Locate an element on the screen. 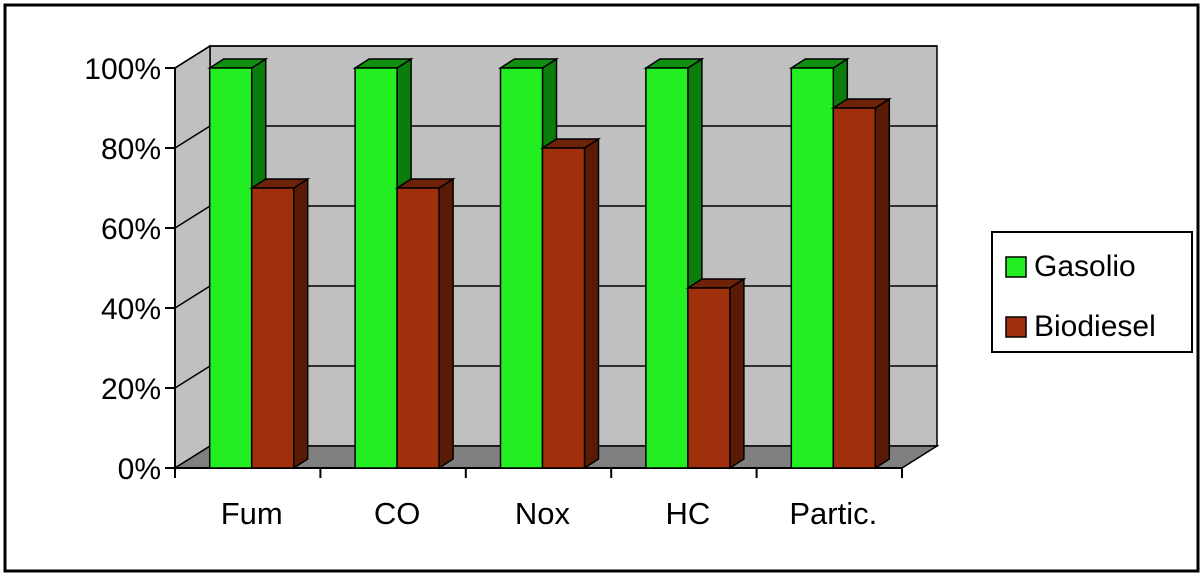 This screenshot has height=581, width=1203. bar-gasolio-hc is located at coordinates (674, 263).